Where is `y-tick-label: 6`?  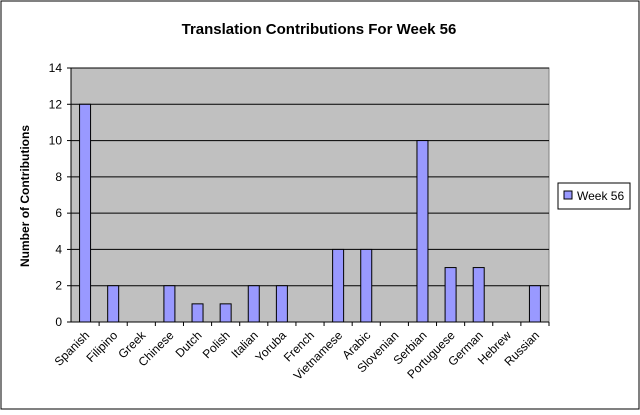 y-tick-label: 6 is located at coordinates (58, 213).